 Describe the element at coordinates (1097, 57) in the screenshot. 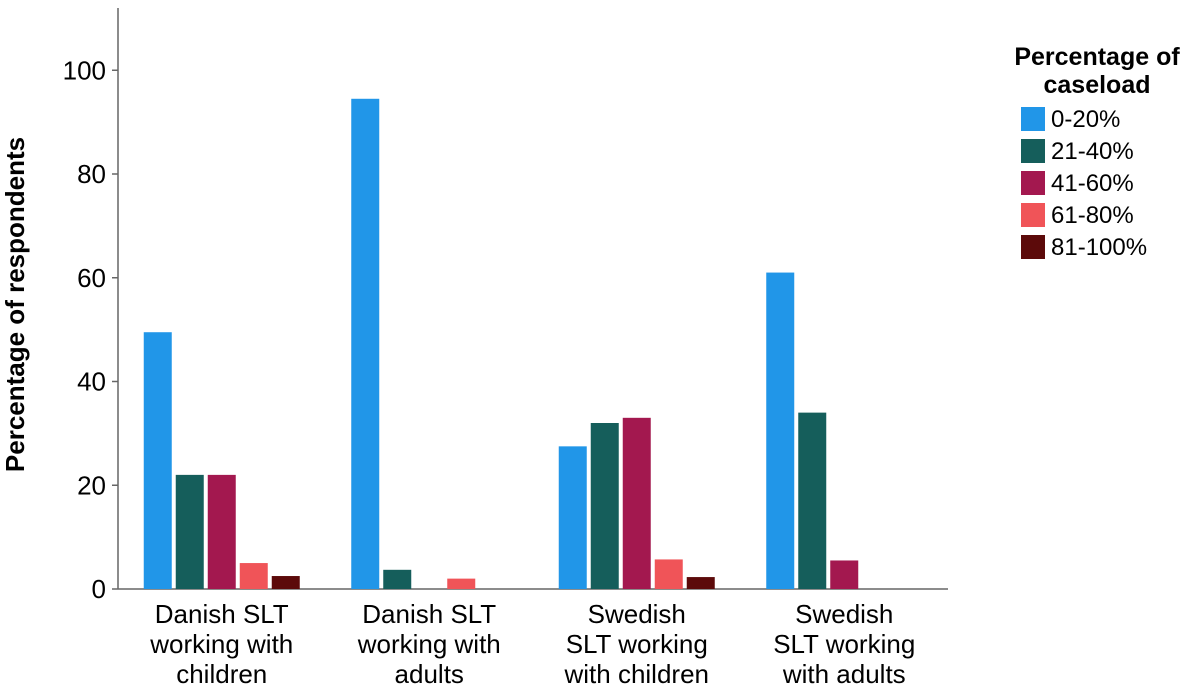

I see `legend-title: Percentage of` at that location.